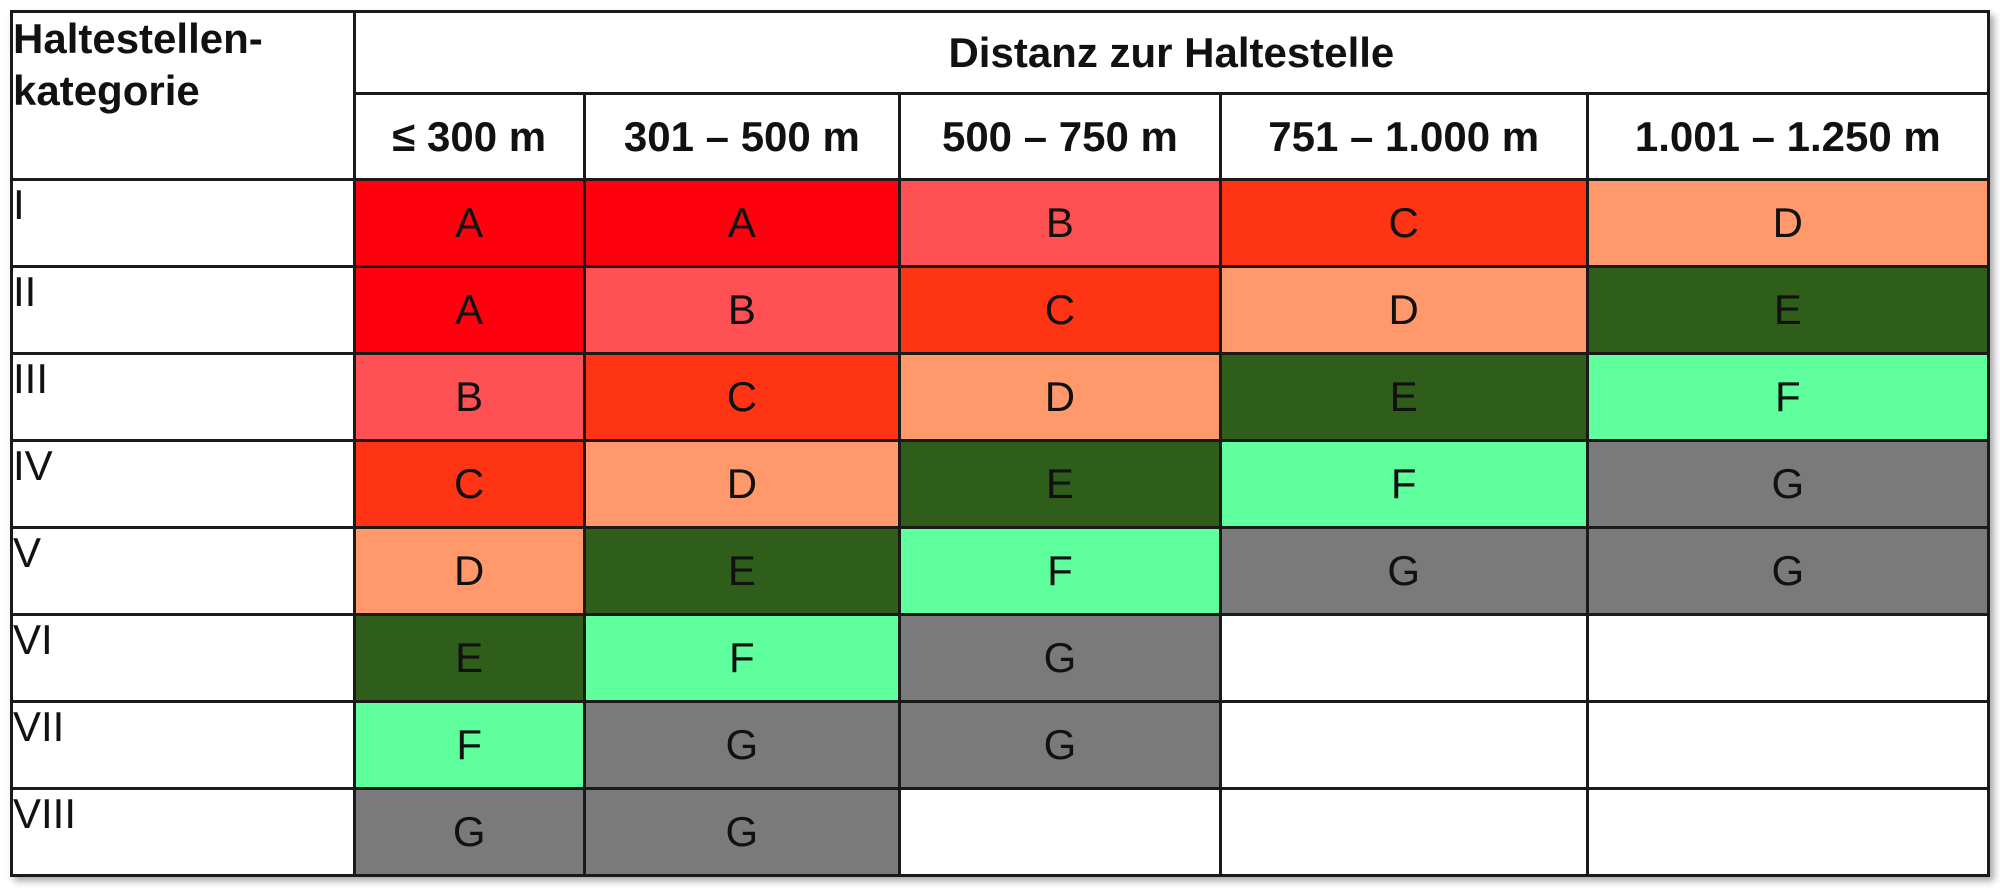 This screenshot has width=2000, height=896. Describe the element at coordinates (183, 397) in the screenshot. I see `category-label: III` at that location.